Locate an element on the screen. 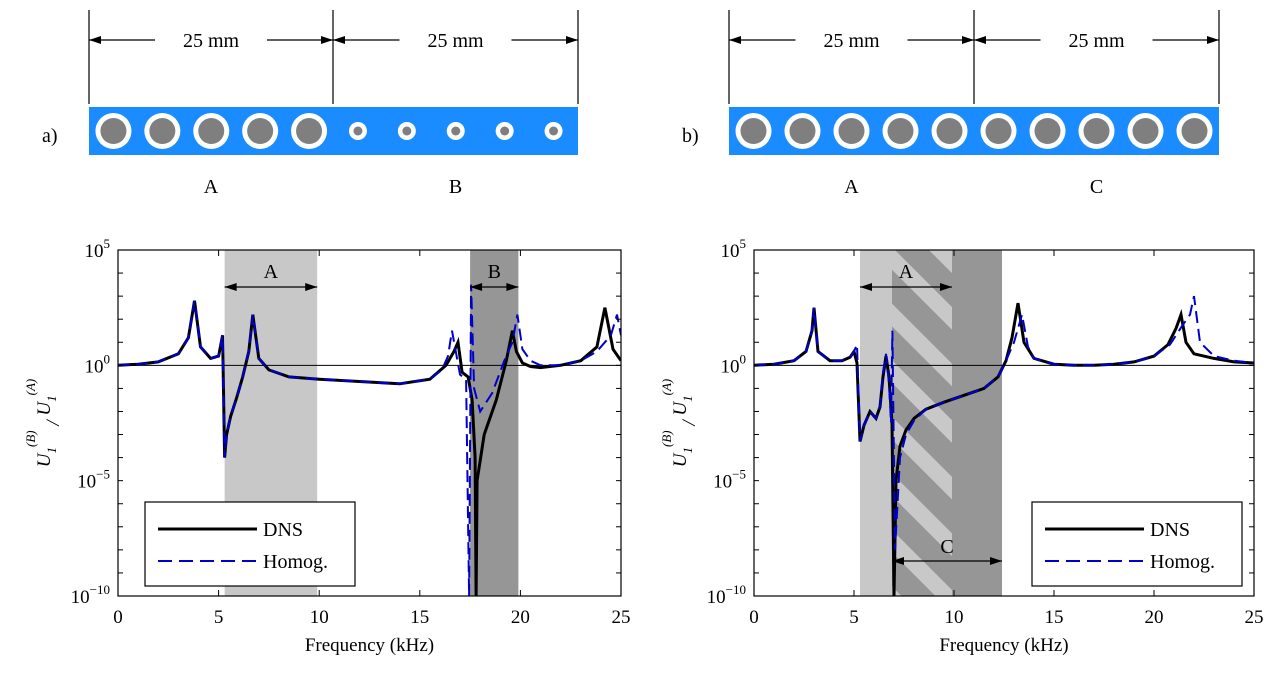  geometry-panel-a: a) 25 mm 25 mm A B is located at coordinates (310, 104).